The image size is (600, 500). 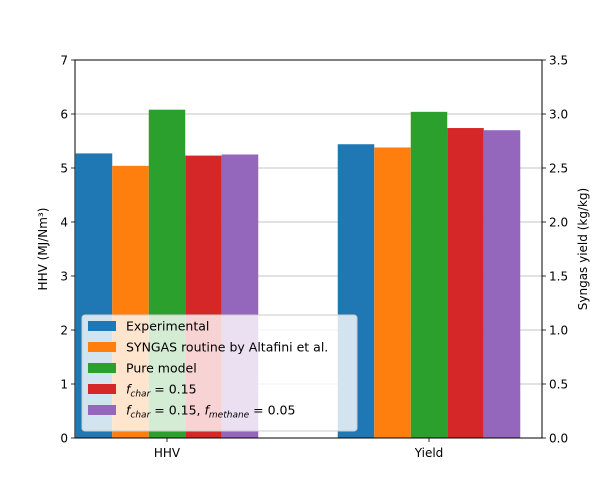 I want to click on left-tick-label: 3, so click(x=64, y=277).